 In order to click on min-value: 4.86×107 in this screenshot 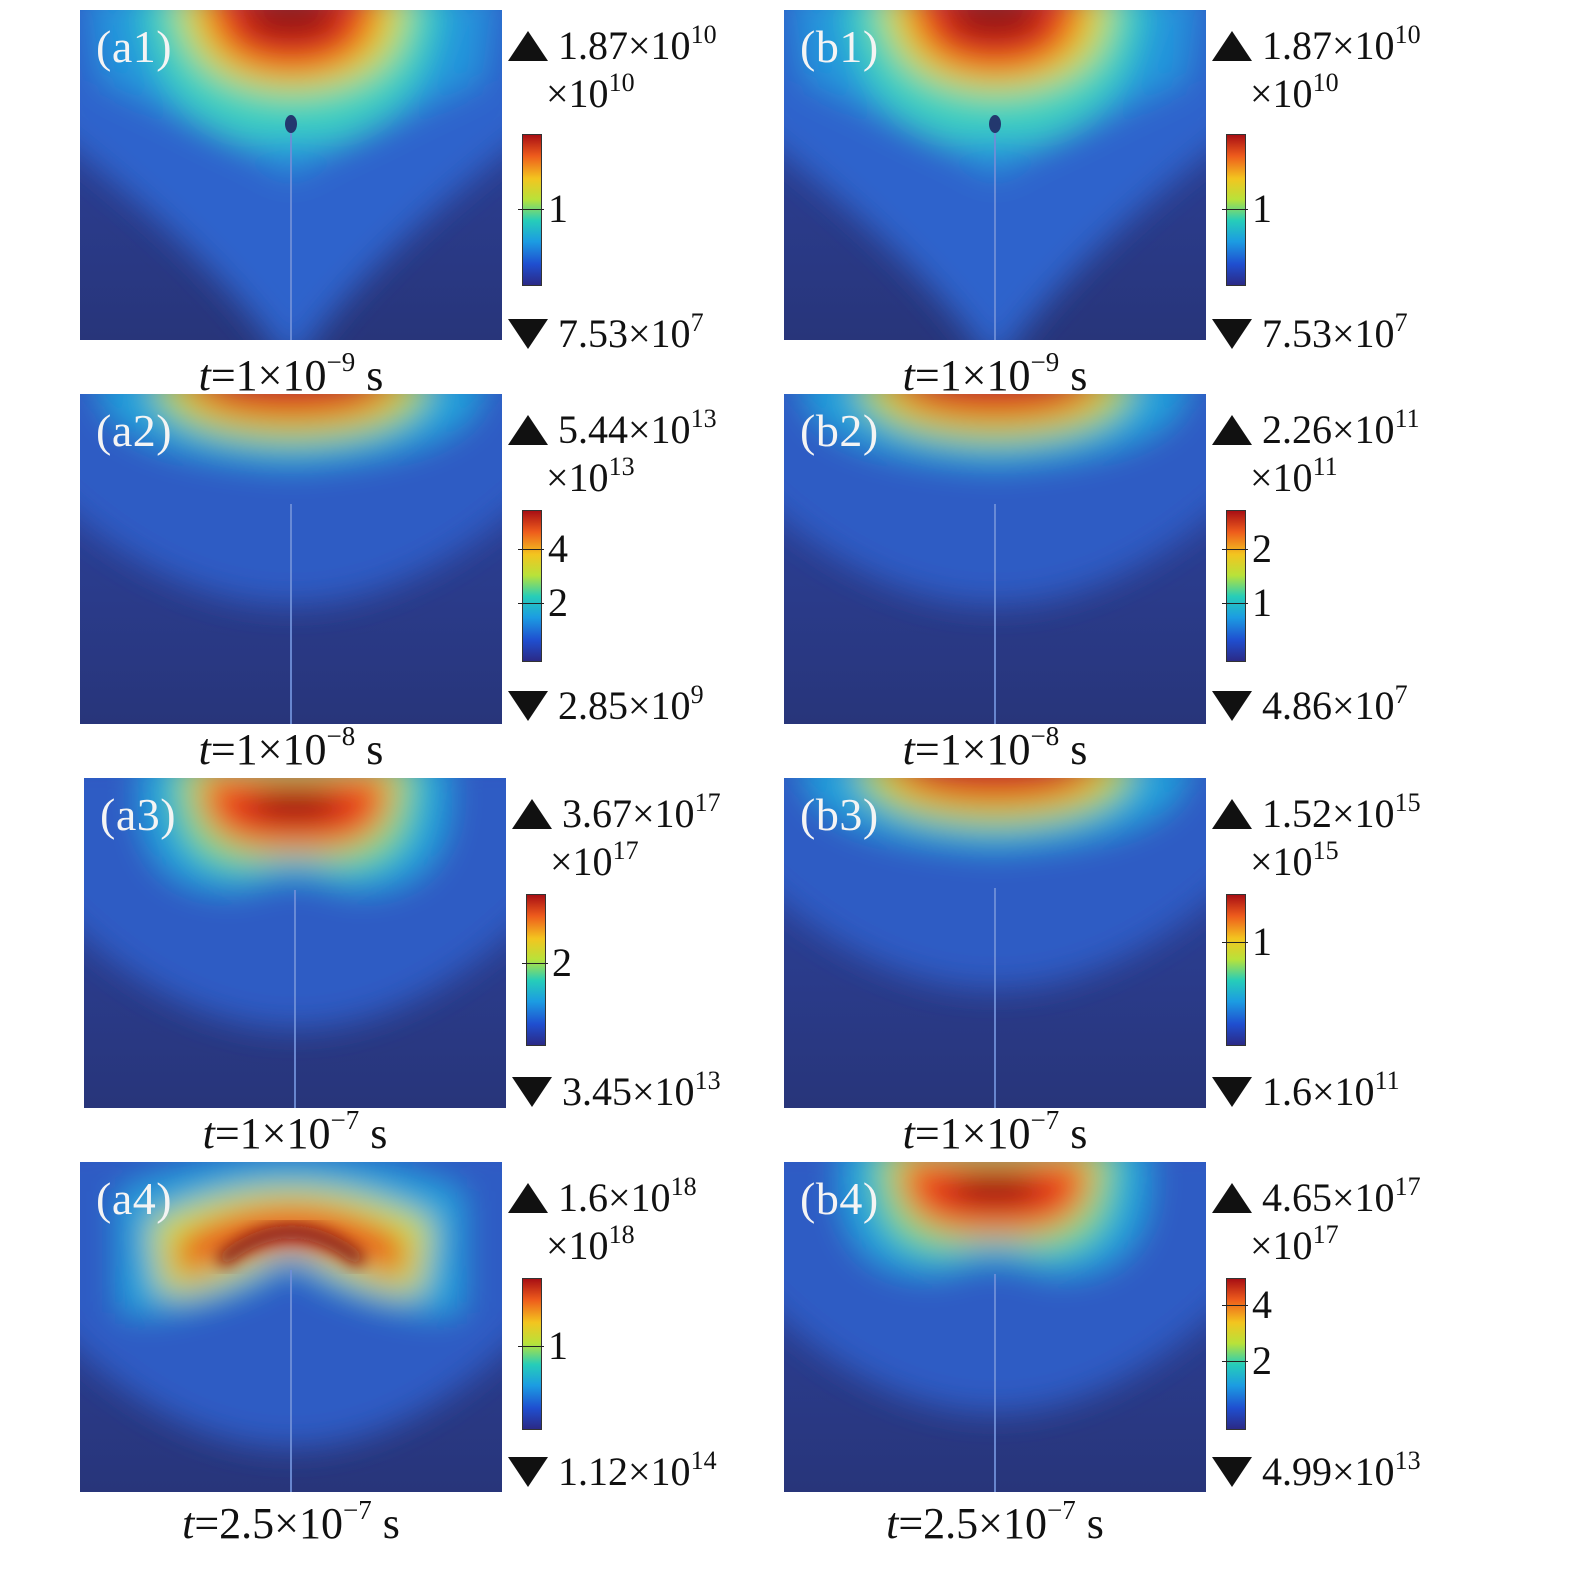, I will do `click(1310, 703)`.